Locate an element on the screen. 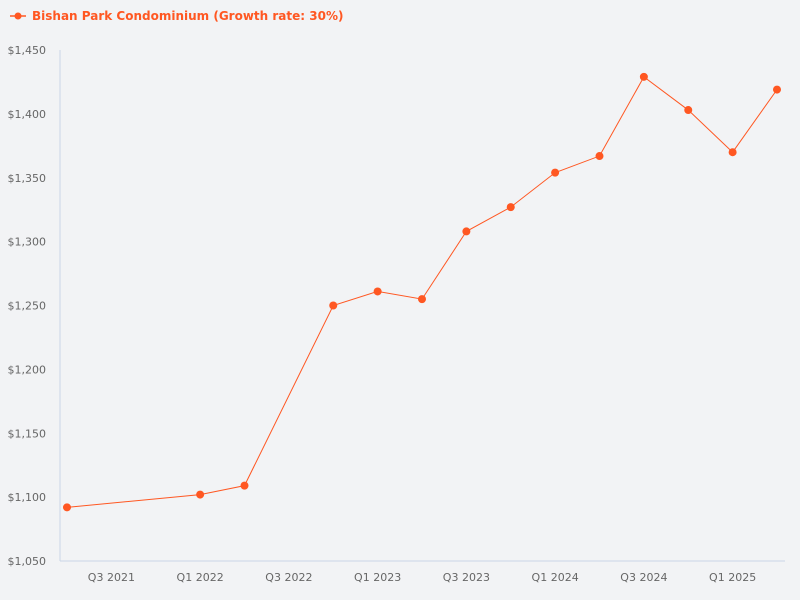  x-tick-label: Q1 2024 is located at coordinates (555, 577).